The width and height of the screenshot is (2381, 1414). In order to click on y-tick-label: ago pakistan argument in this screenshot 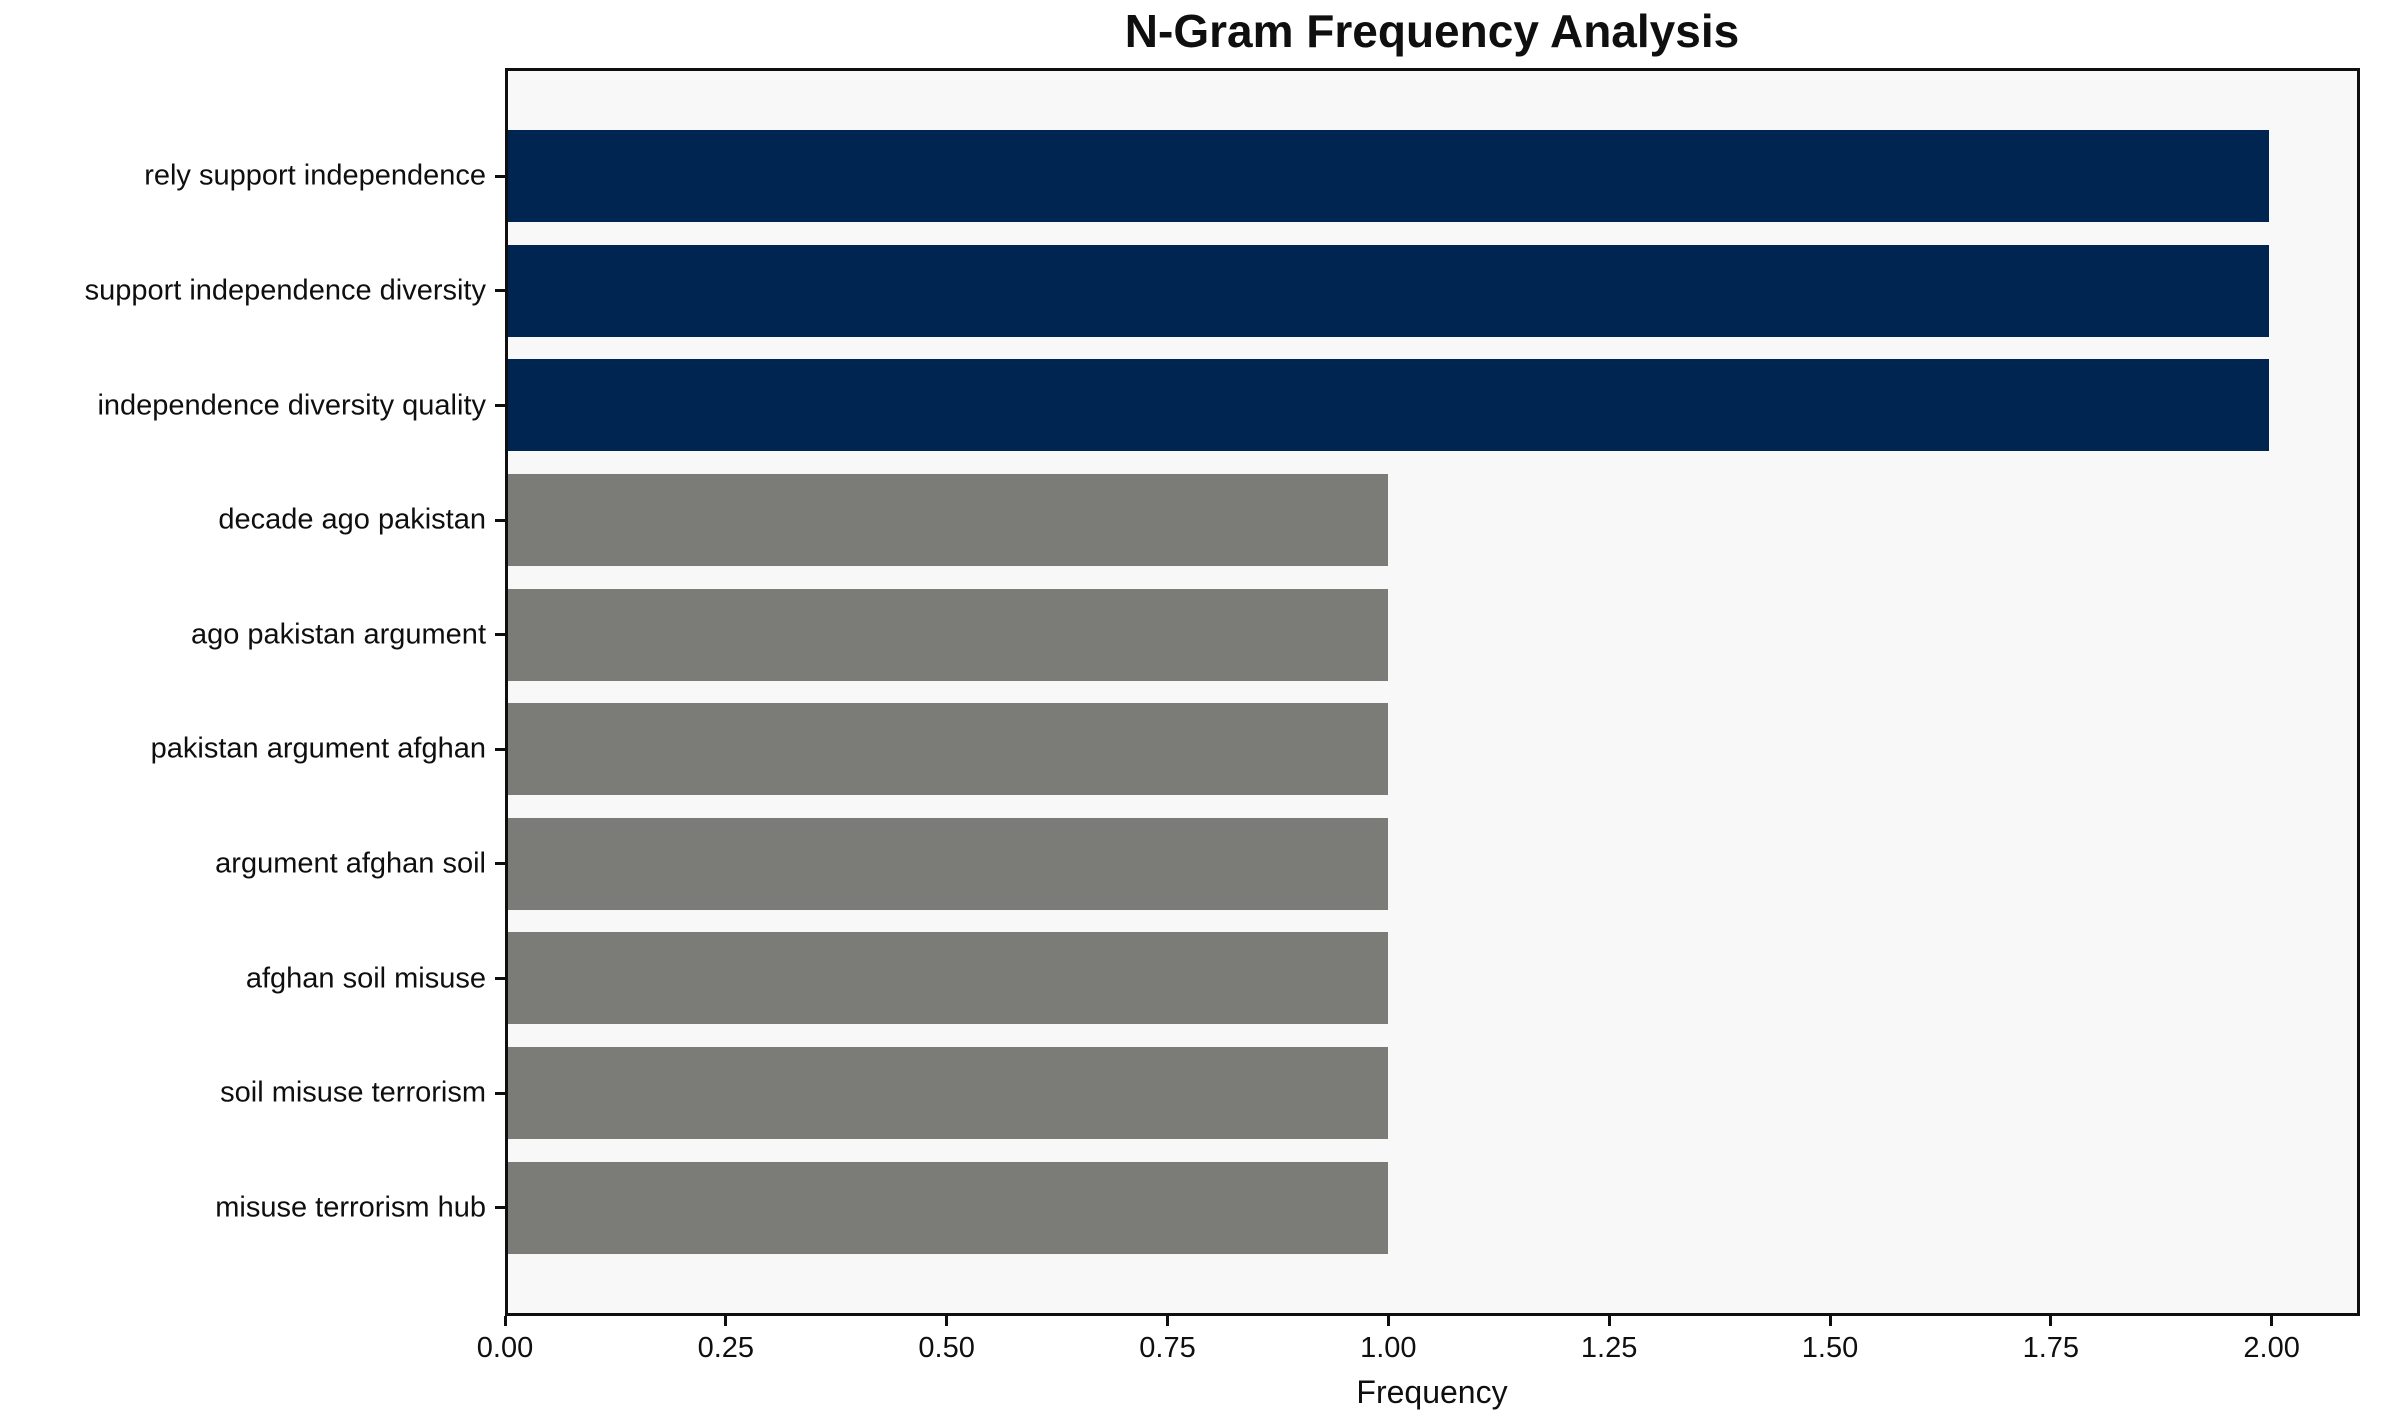, I will do `click(338, 634)`.